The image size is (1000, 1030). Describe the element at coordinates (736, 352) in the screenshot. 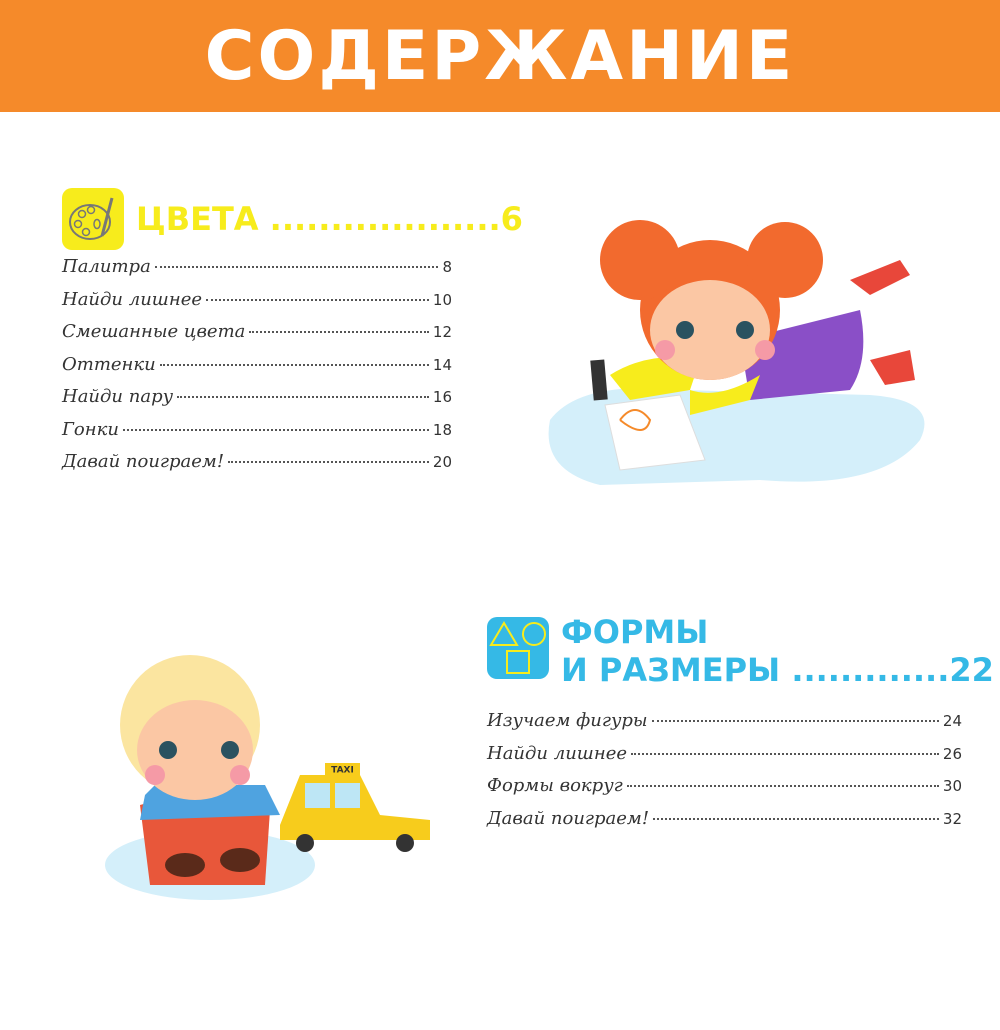

I see `girl-drawing-illustration` at that location.